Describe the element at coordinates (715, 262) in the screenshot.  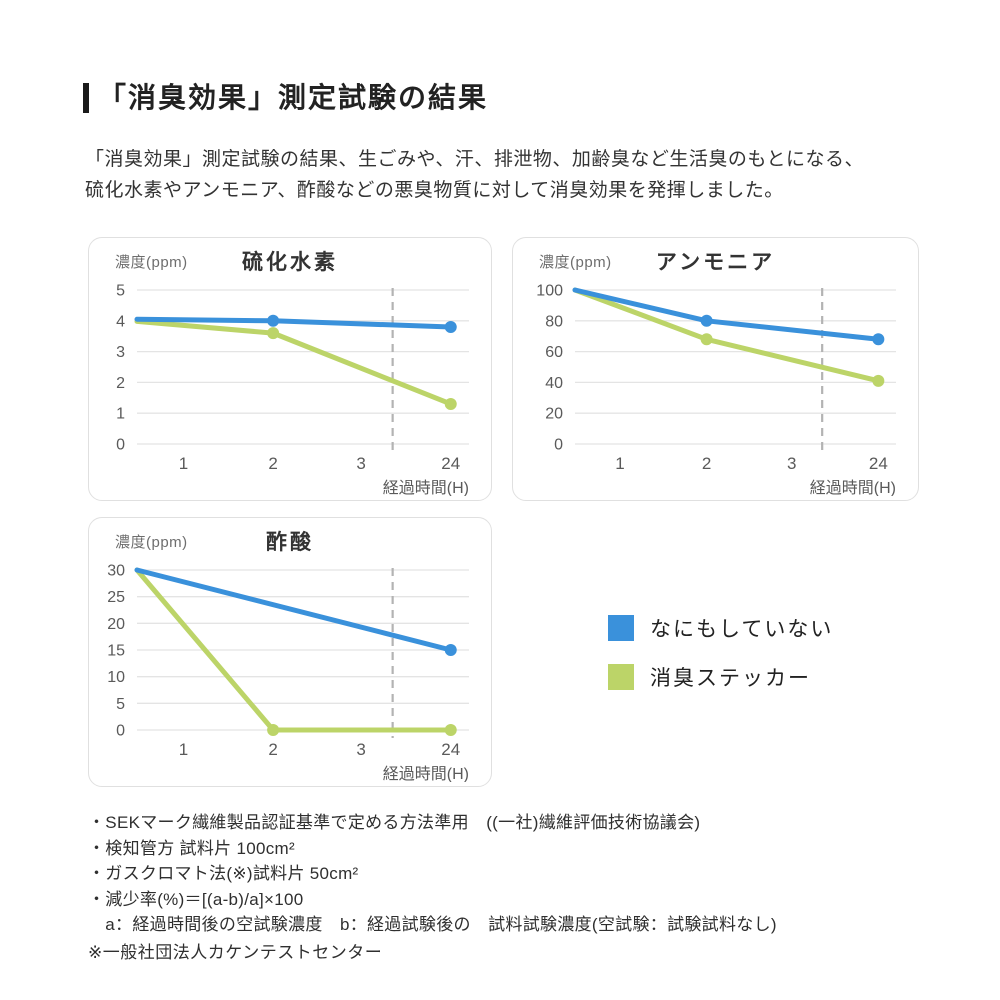
I see `chart-title: アンモニア` at that location.